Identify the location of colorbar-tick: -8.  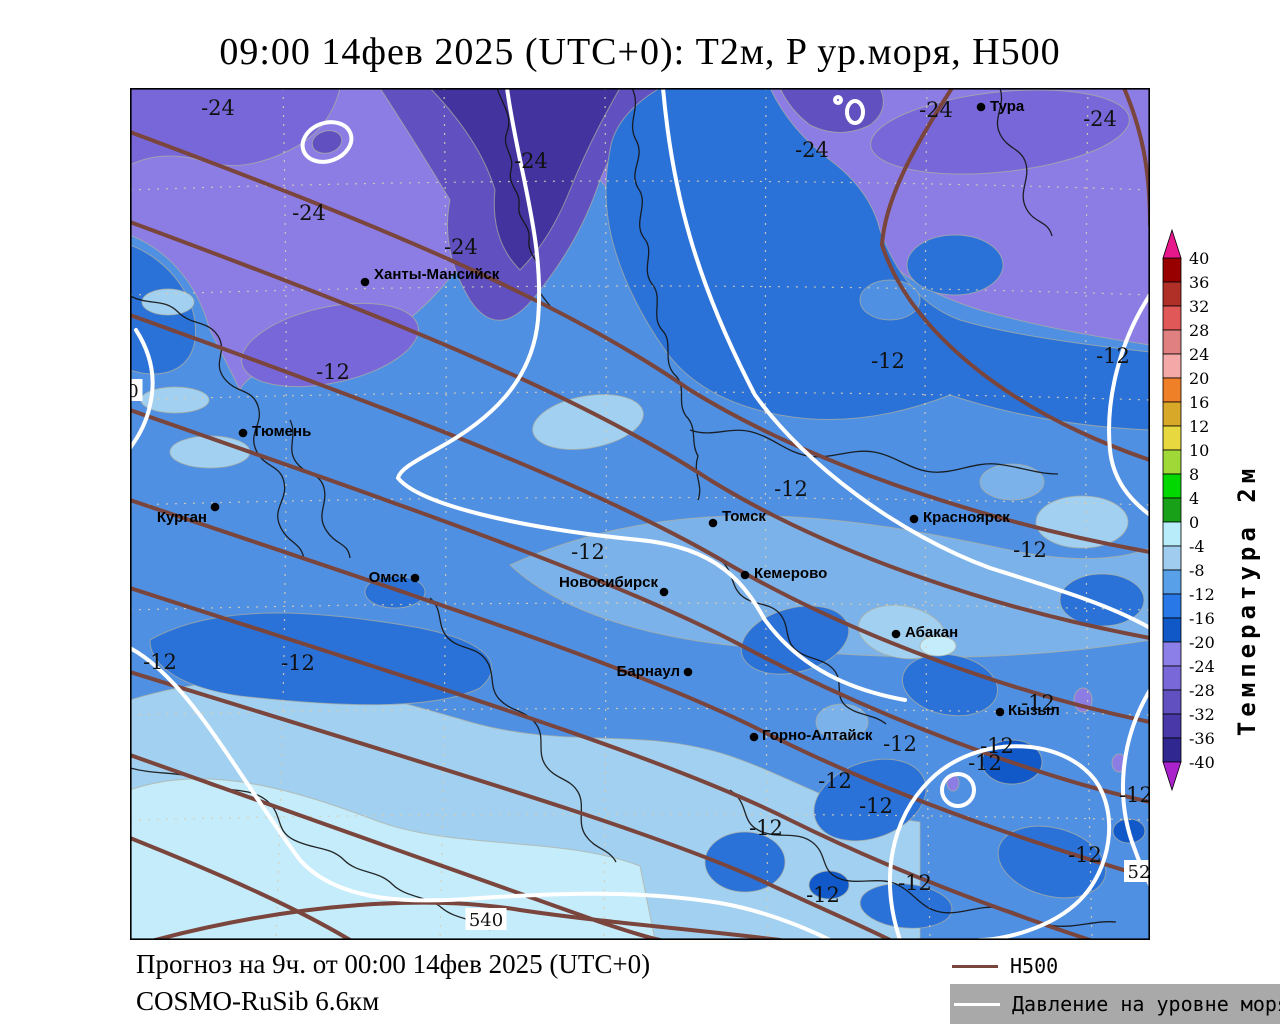
(1197, 570).